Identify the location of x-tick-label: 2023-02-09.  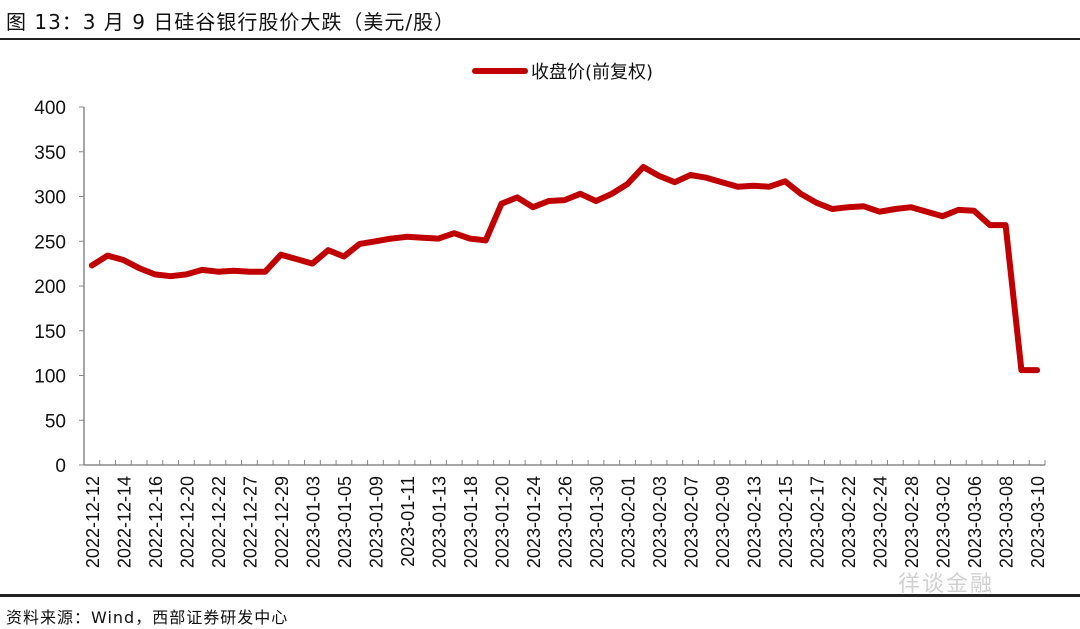
(723, 522).